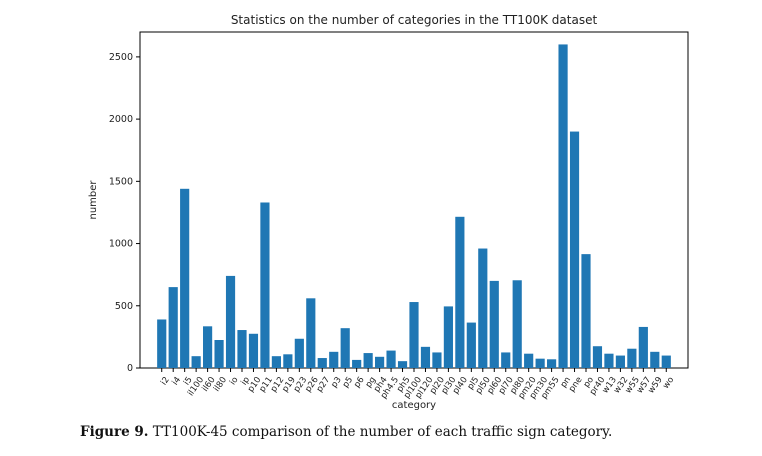  I want to click on x-tick-label: io, so click(234, 381).